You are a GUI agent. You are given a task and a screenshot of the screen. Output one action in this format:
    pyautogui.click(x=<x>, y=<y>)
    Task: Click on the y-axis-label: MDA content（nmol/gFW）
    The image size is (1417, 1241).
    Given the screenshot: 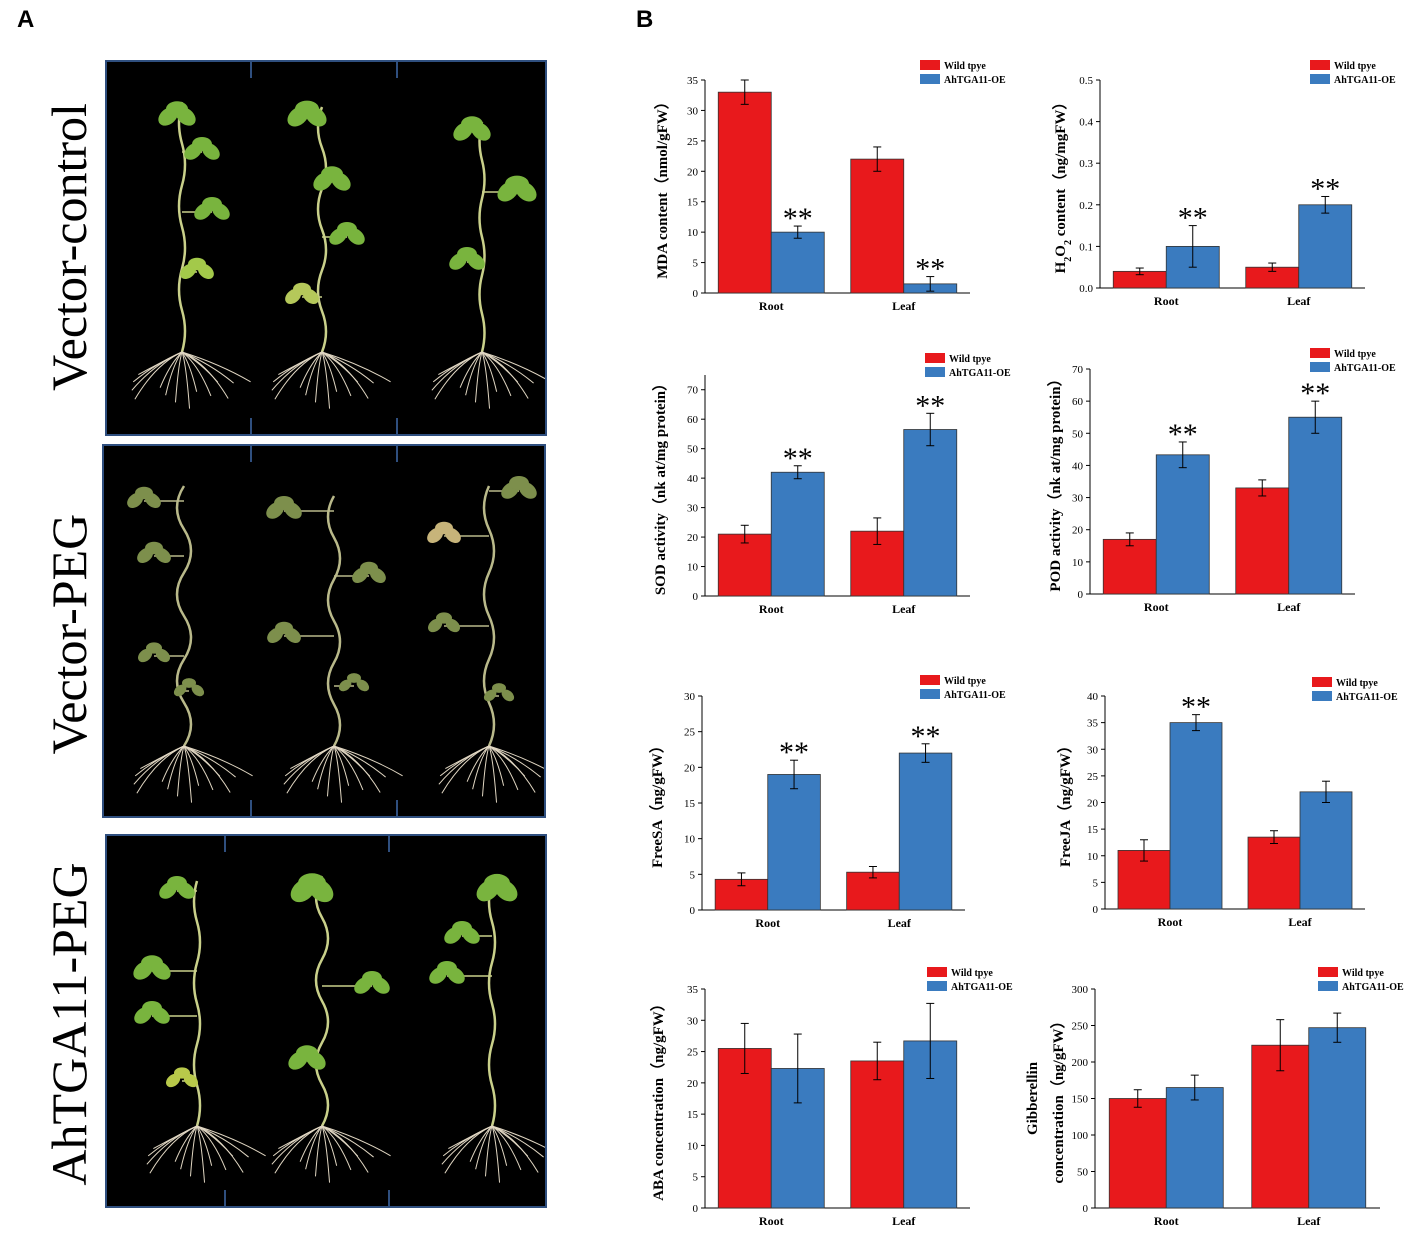 What is the action you would take?
    pyautogui.click(x=662, y=186)
    